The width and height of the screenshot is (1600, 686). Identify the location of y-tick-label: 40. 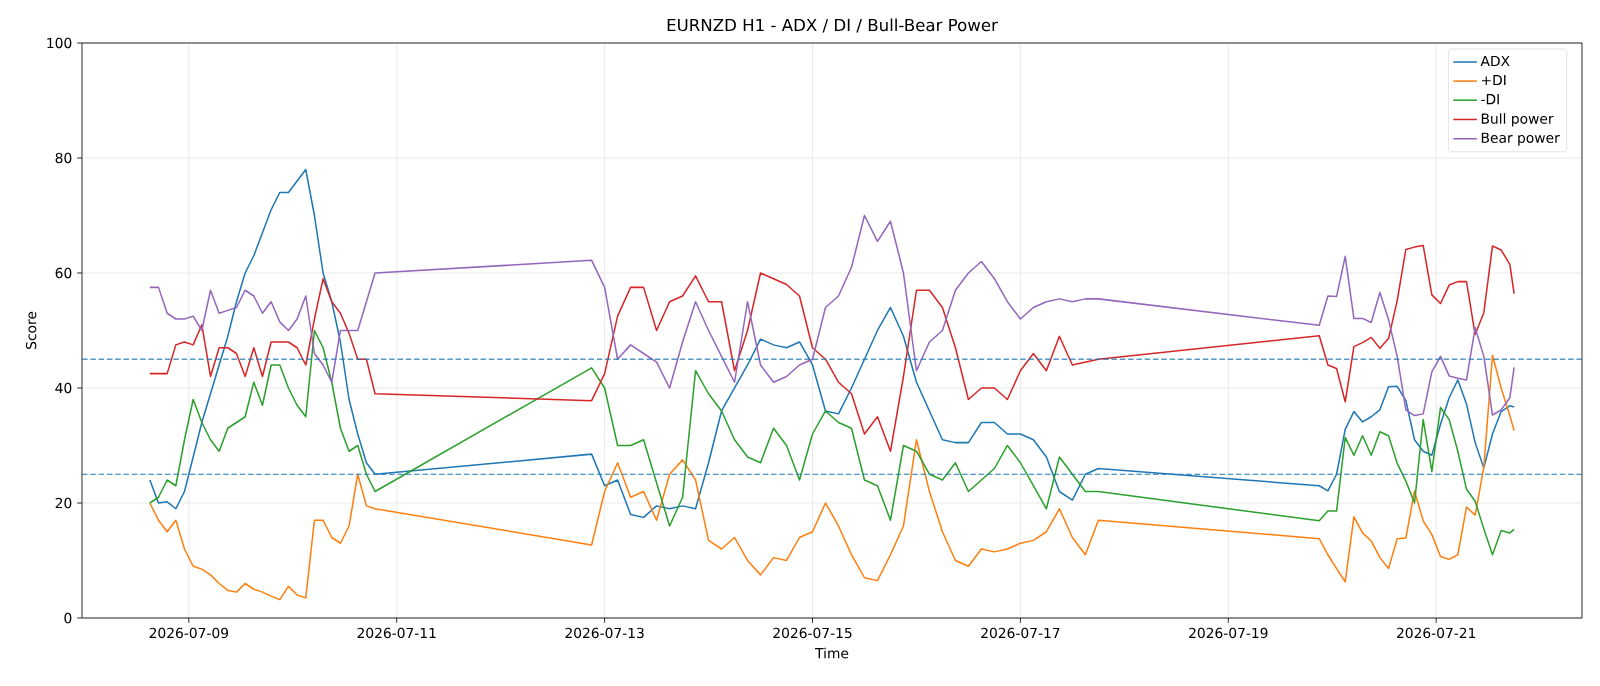
(63, 388).